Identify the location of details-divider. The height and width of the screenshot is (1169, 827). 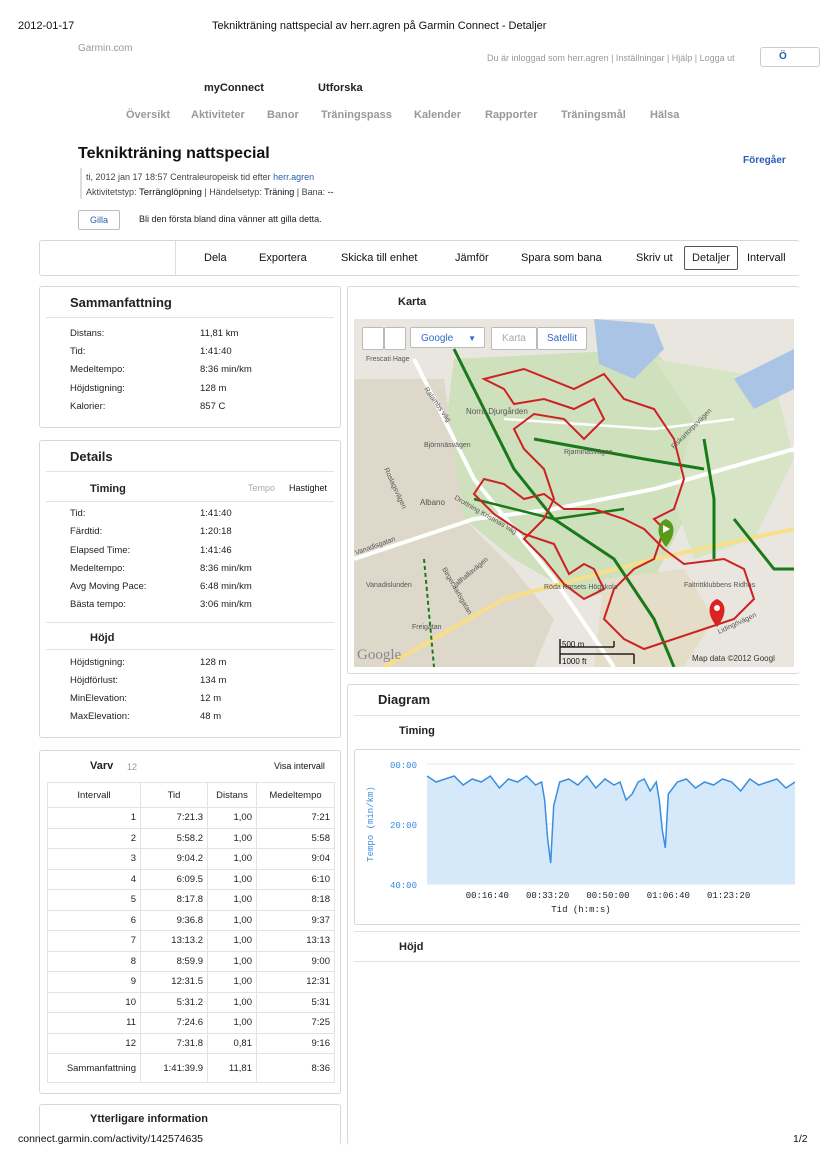
(190, 471).